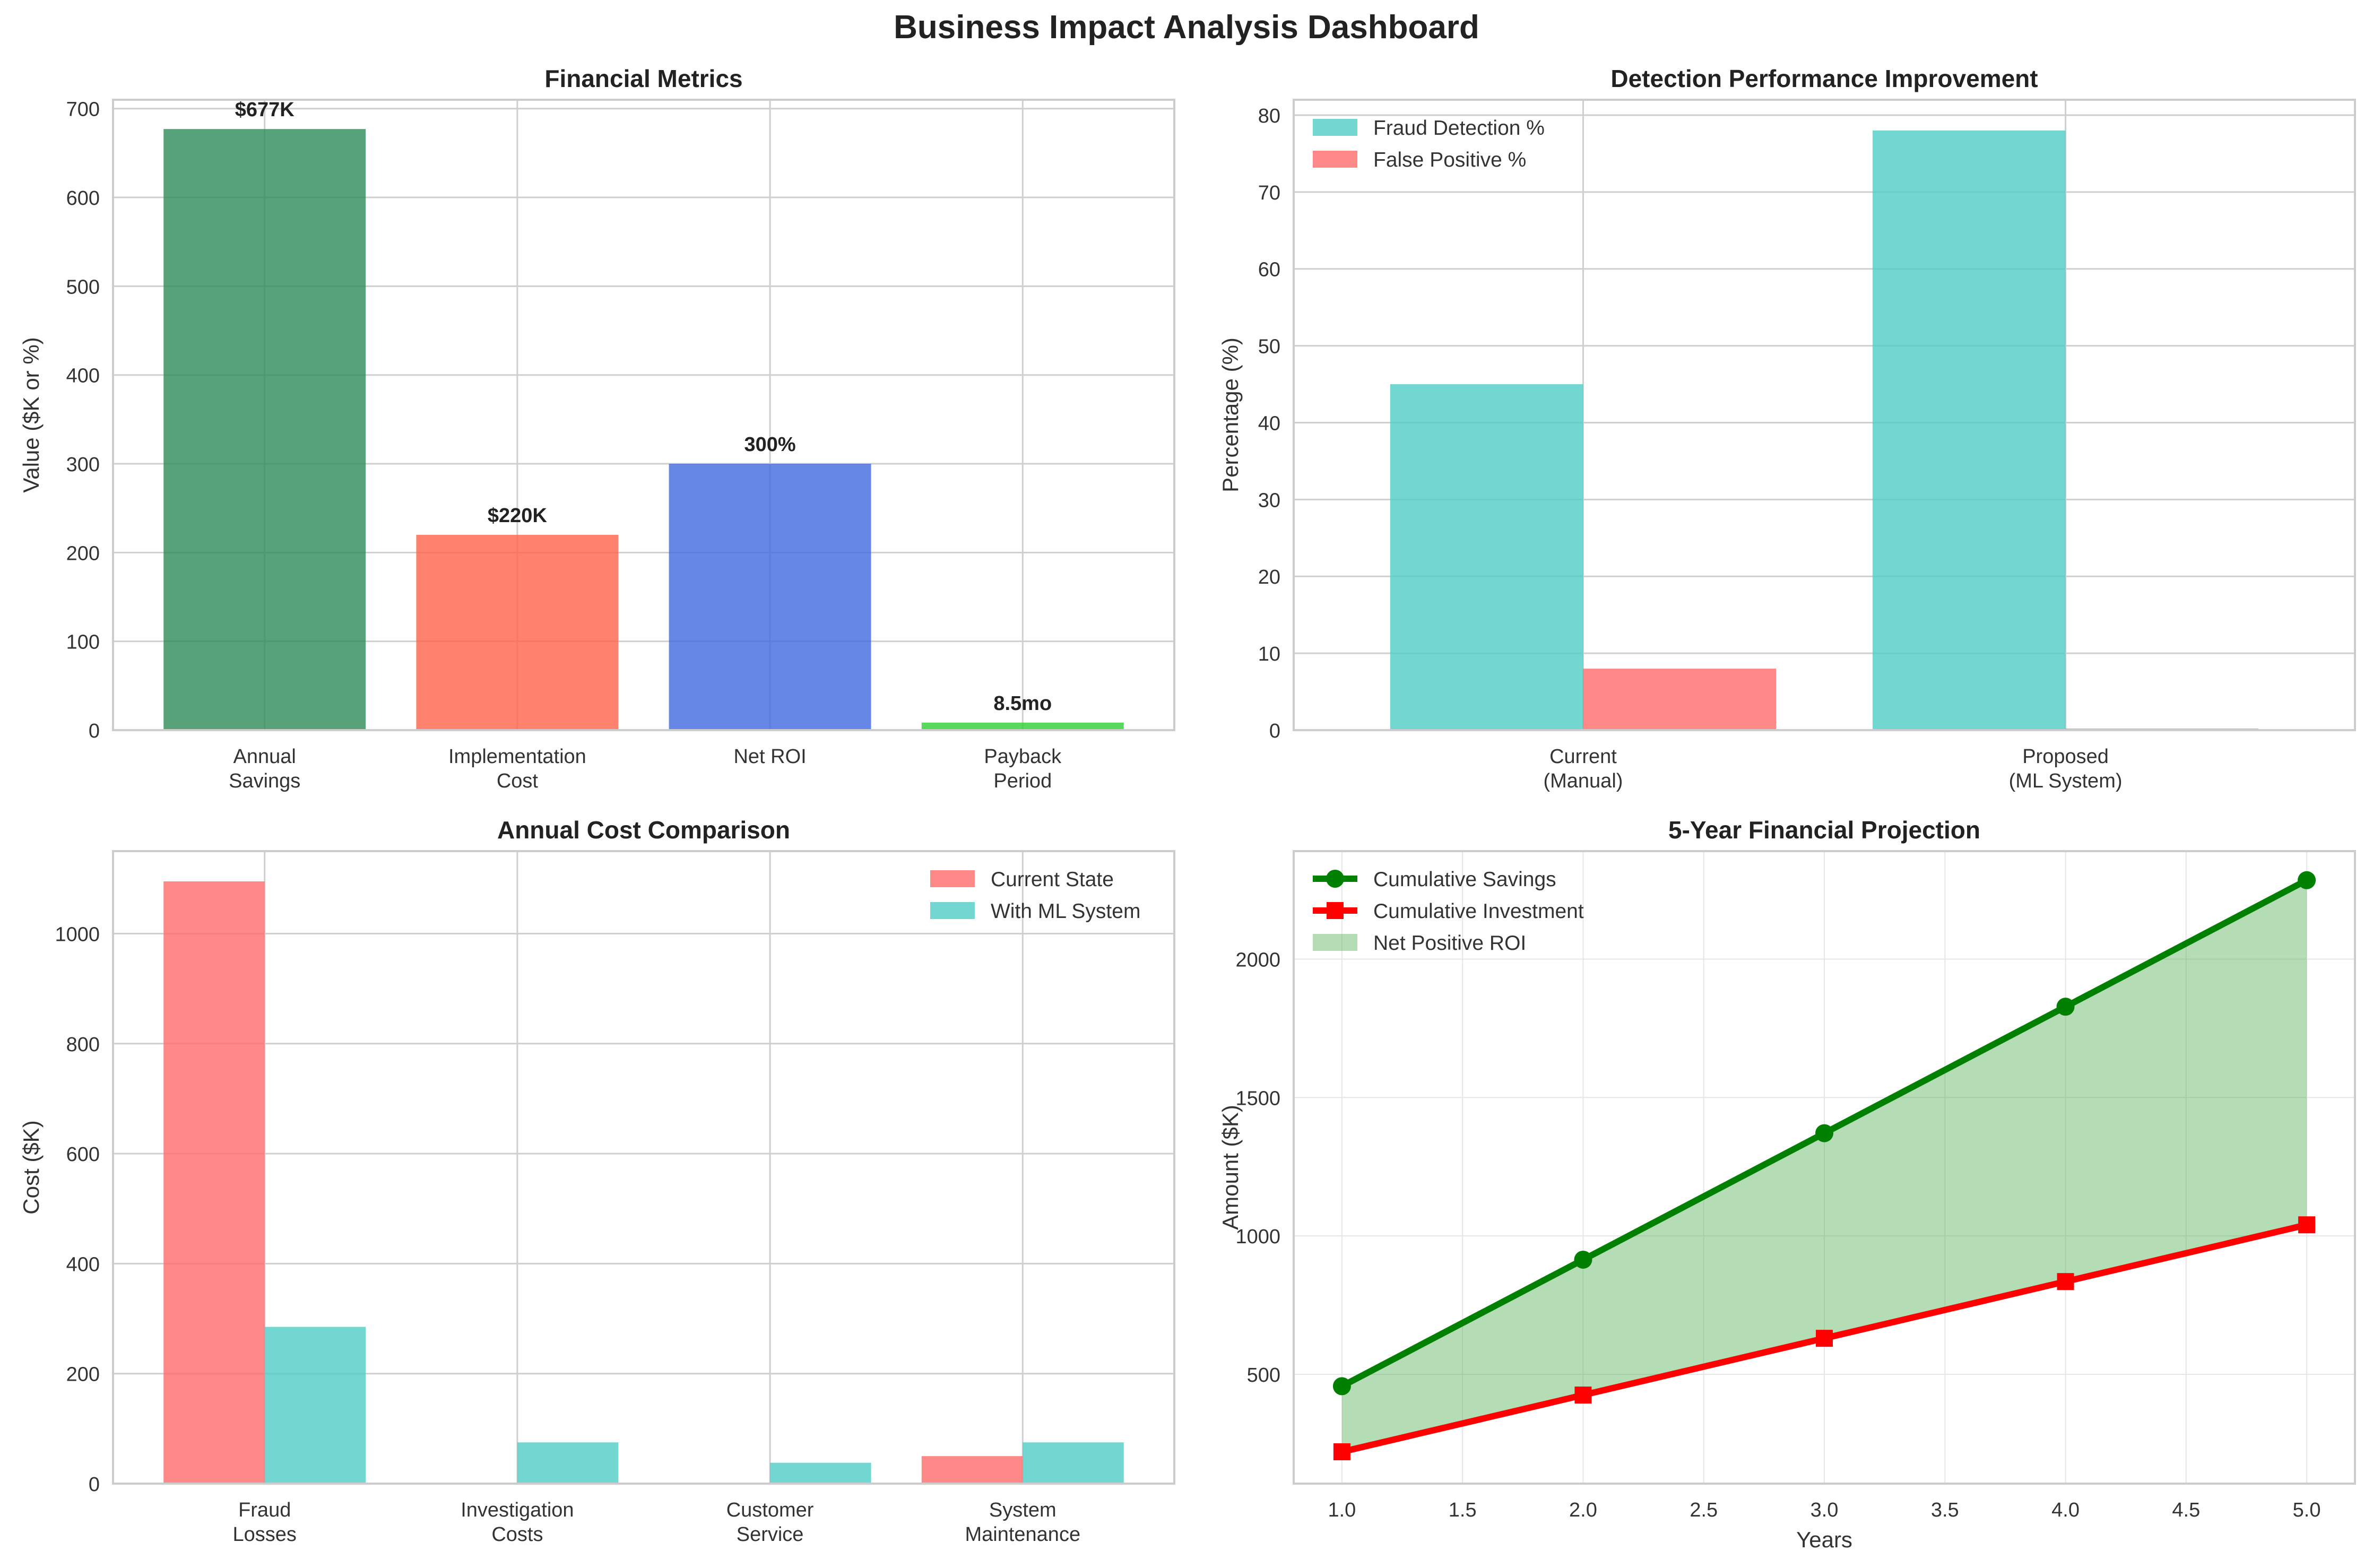  What do you see at coordinates (1269, 423) in the screenshot?
I see `y-tick-label: 40` at bounding box center [1269, 423].